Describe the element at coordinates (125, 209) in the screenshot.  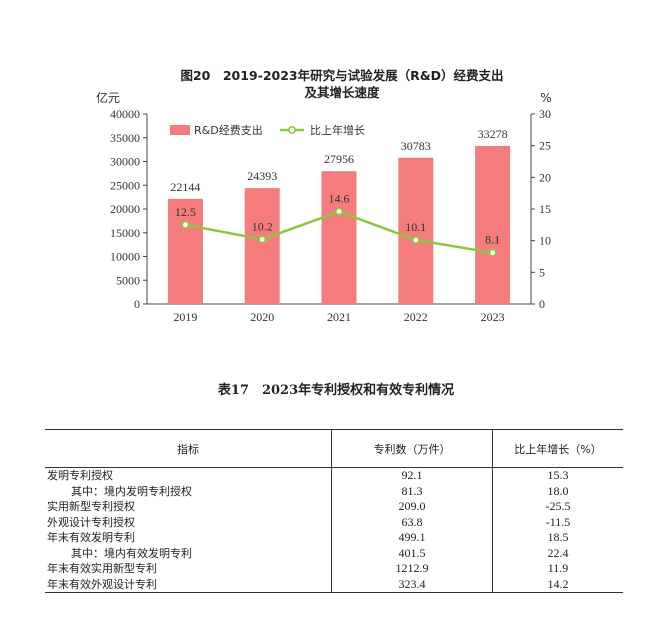
I see `y-tick-label: 20000` at that location.